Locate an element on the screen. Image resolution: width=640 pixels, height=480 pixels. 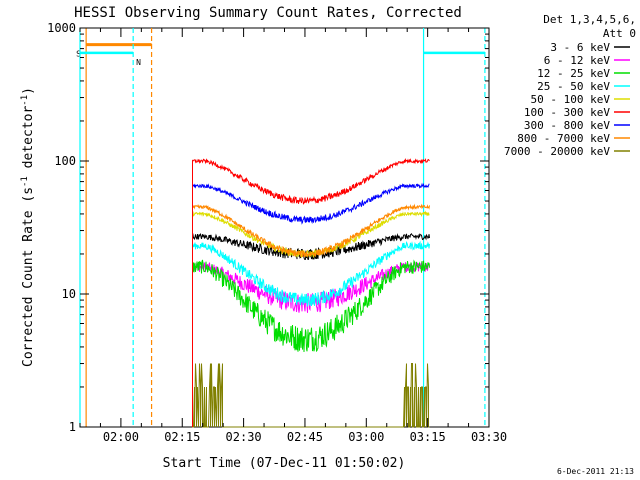
y-tick-label: 1000 is located at coordinates (61, 28).